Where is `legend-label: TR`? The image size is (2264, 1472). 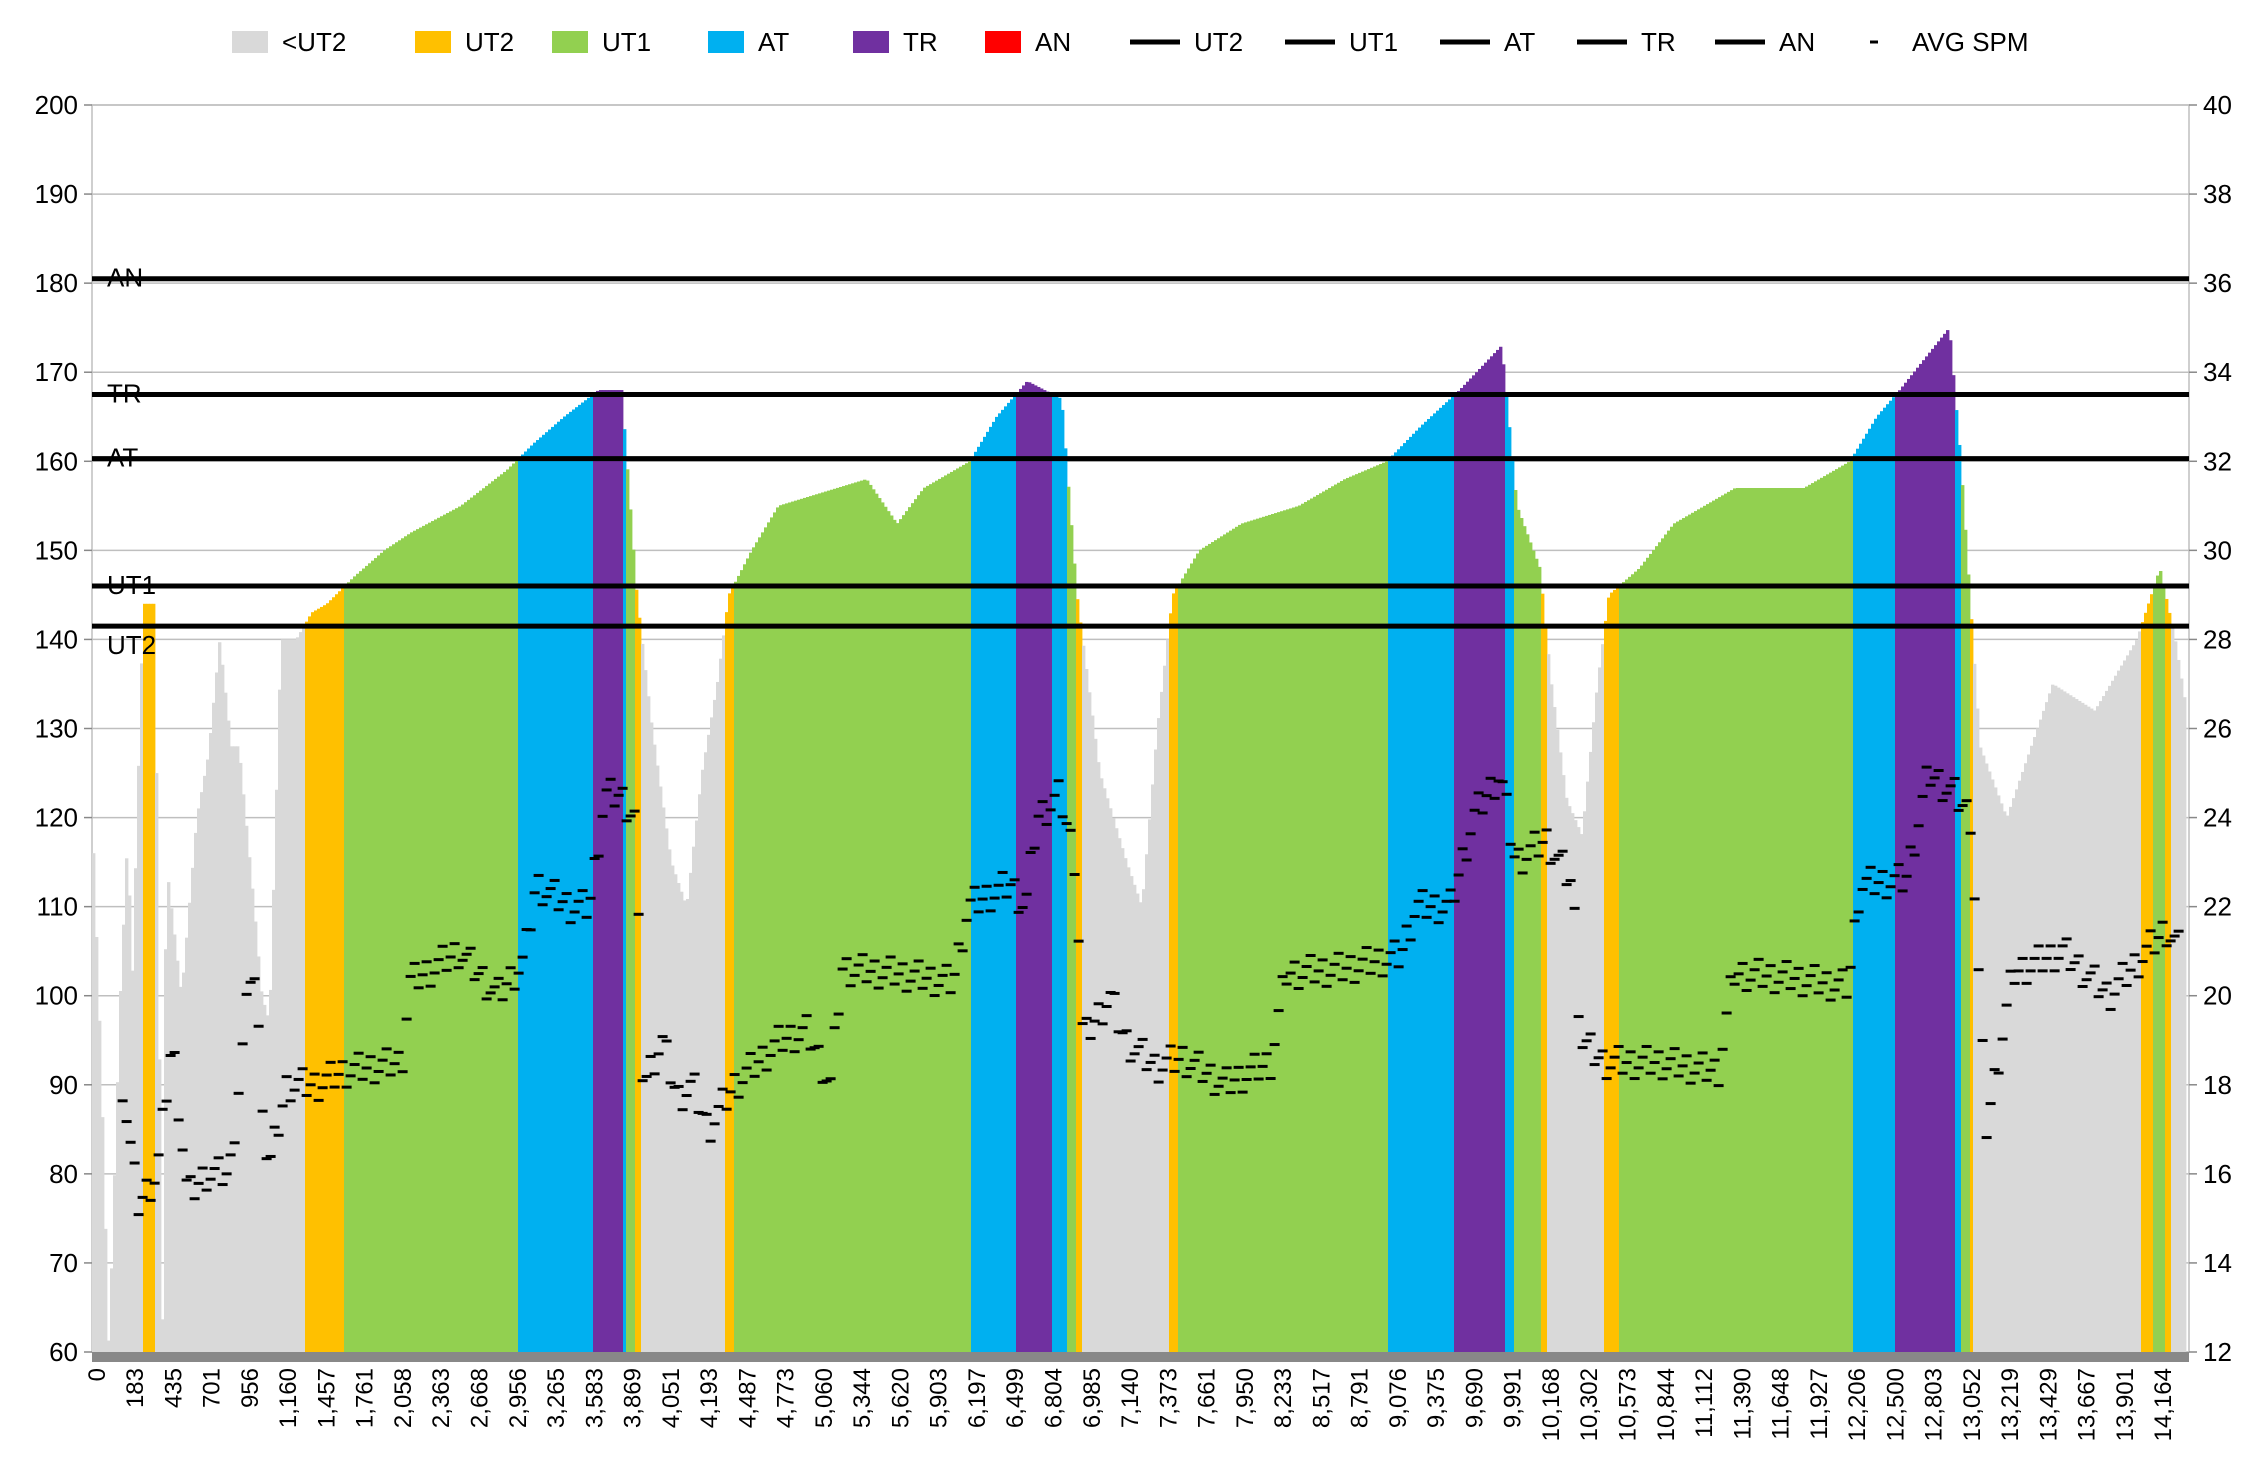
legend-label: TR is located at coordinates (1658, 42).